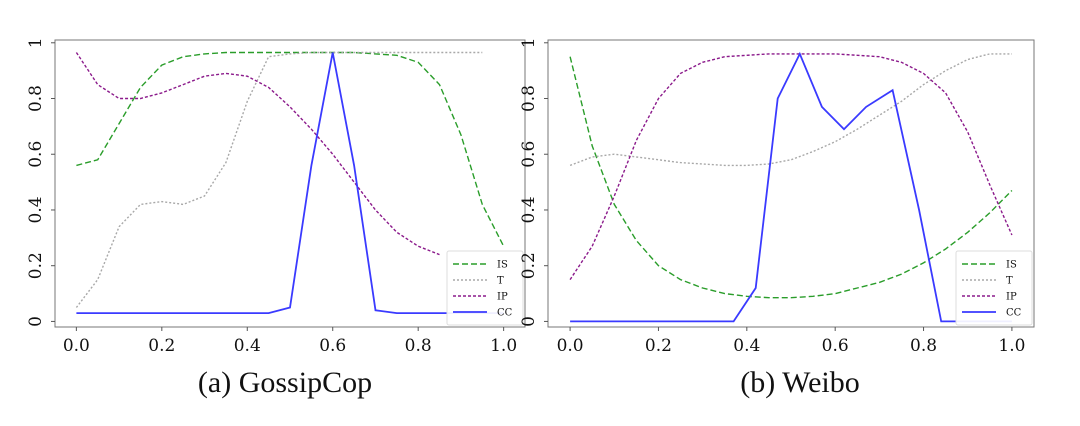 The width and height of the screenshot is (1080, 426). Describe the element at coordinates (800, 382) in the screenshot. I see `caption-weibo: (b) Weibo` at that location.